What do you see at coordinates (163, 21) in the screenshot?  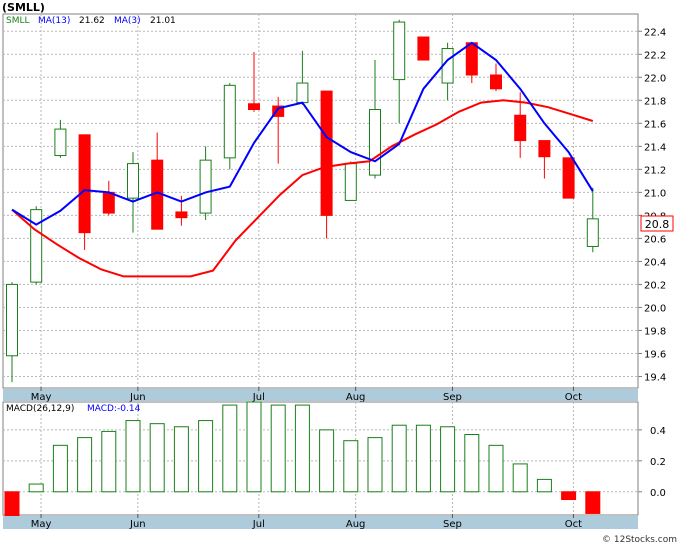 I see `legend-ma3-value: 21.01` at bounding box center [163, 21].